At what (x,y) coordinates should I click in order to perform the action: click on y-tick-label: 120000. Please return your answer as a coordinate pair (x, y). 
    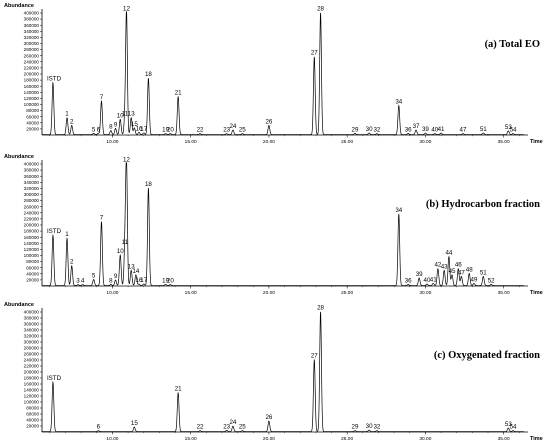
    Looking at the image, I should click on (32, 98).